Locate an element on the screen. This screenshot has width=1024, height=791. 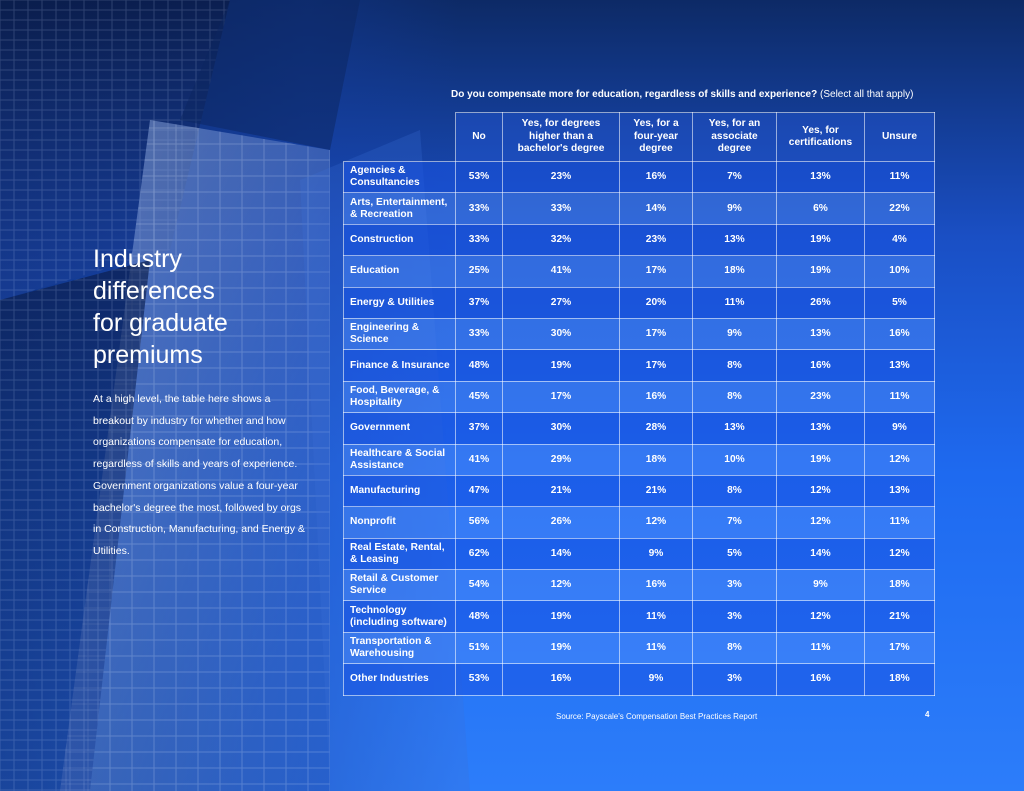
table-cell: 56% is located at coordinates (479, 522).